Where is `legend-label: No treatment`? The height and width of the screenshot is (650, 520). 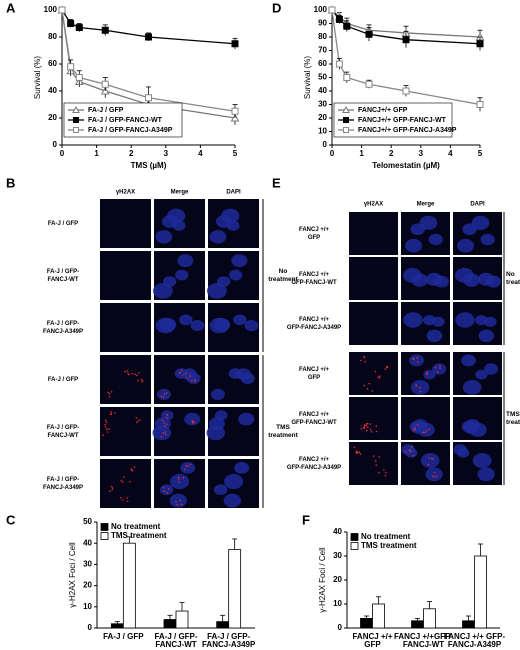 legend-label: No treatment is located at coordinates (386, 536).